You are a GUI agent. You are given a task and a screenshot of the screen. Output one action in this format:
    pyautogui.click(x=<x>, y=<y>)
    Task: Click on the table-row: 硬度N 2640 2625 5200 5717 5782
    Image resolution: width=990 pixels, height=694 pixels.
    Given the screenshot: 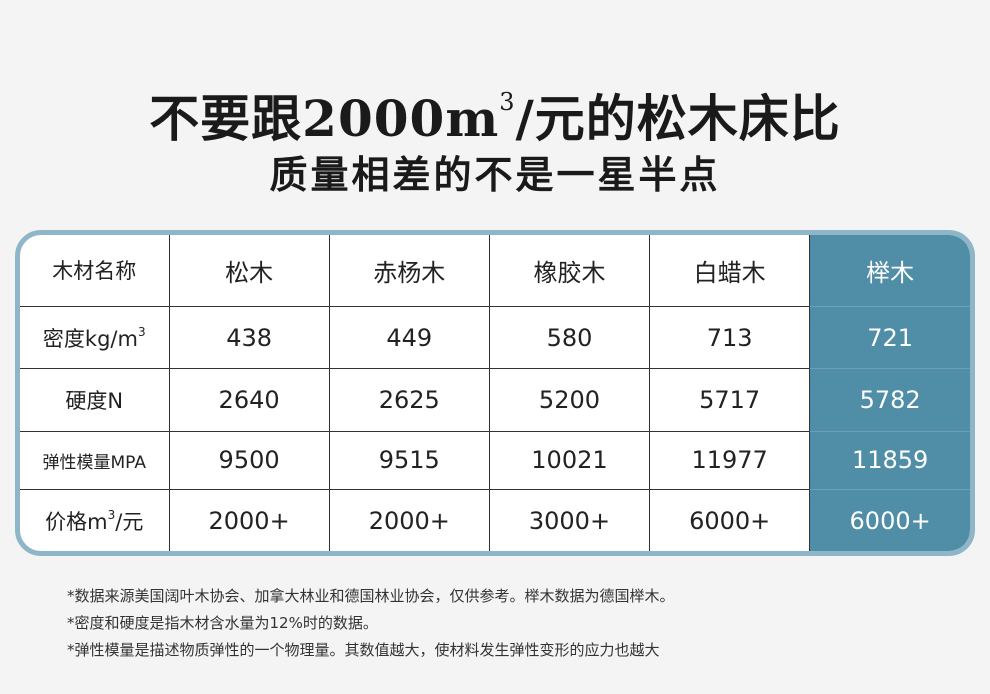 What is the action you would take?
    pyautogui.click(x=495, y=400)
    